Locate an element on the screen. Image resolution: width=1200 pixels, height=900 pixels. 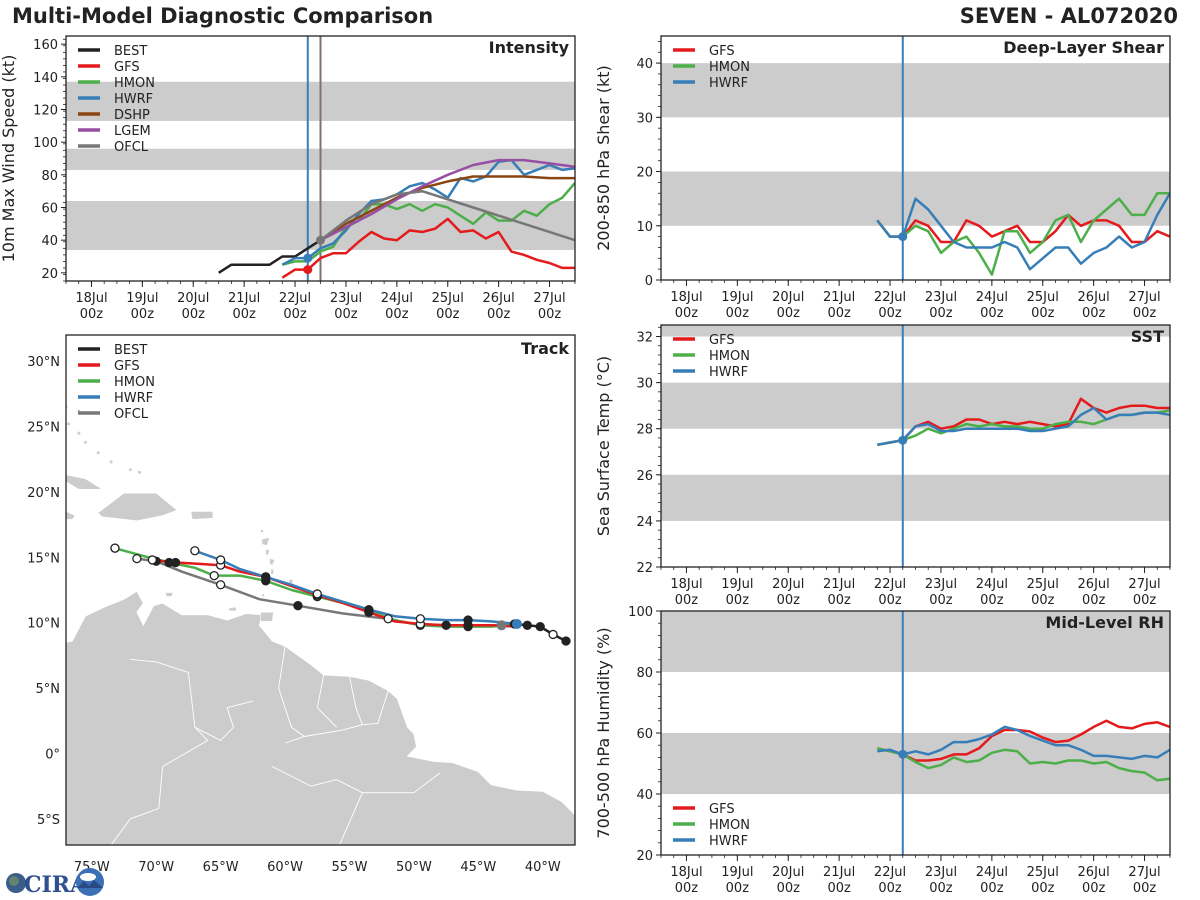
y-tick-label: 26 is located at coordinates (644, 476).